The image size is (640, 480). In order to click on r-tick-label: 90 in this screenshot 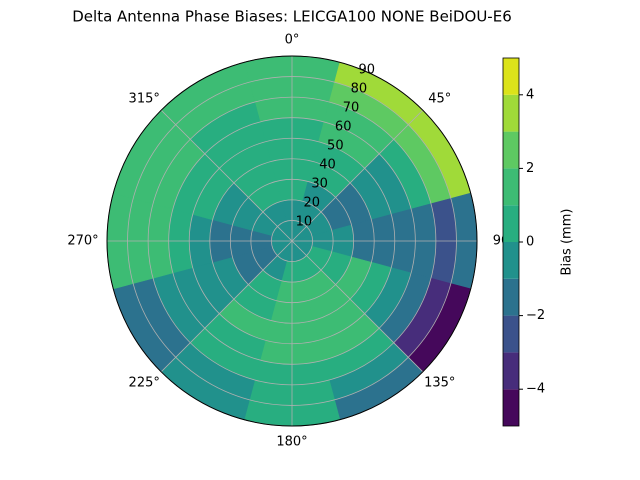, I will do `click(367, 70)`.